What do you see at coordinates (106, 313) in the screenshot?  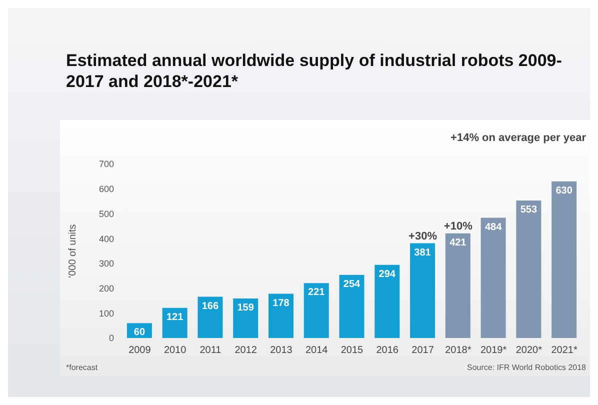 I see `y-tick-label: 100` at bounding box center [106, 313].